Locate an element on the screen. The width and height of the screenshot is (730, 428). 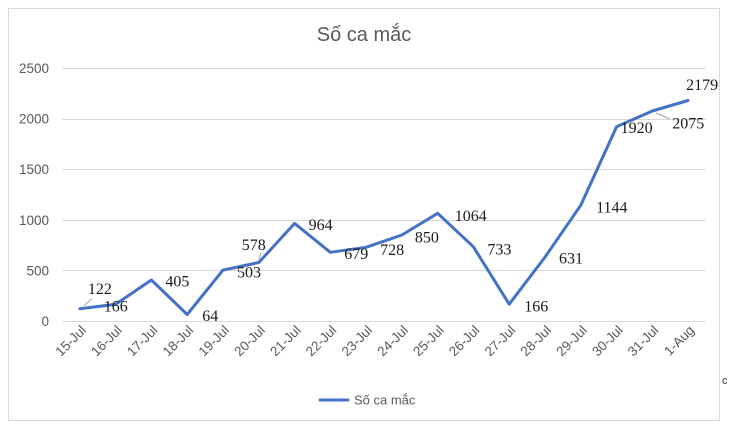
data-label: 679 is located at coordinates (356, 254).